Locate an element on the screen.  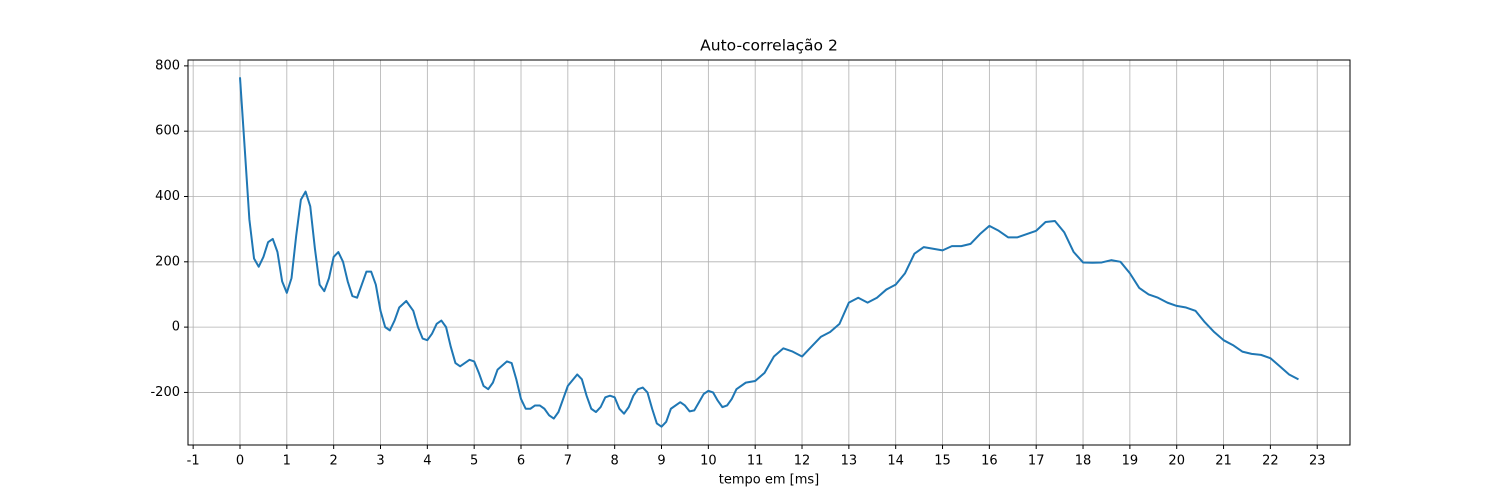
x-tick-label: 15 is located at coordinates (942, 461).